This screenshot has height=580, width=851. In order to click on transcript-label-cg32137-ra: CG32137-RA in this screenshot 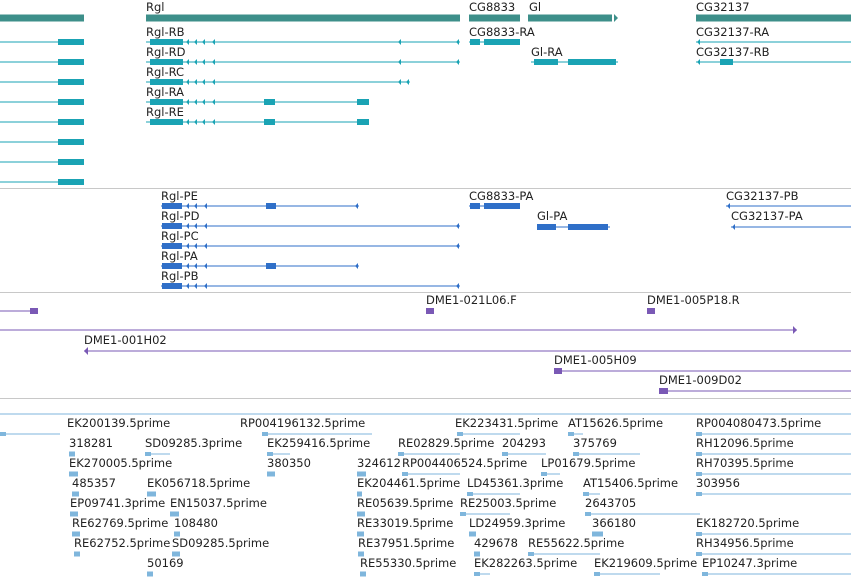, I will do `click(733, 32)`.